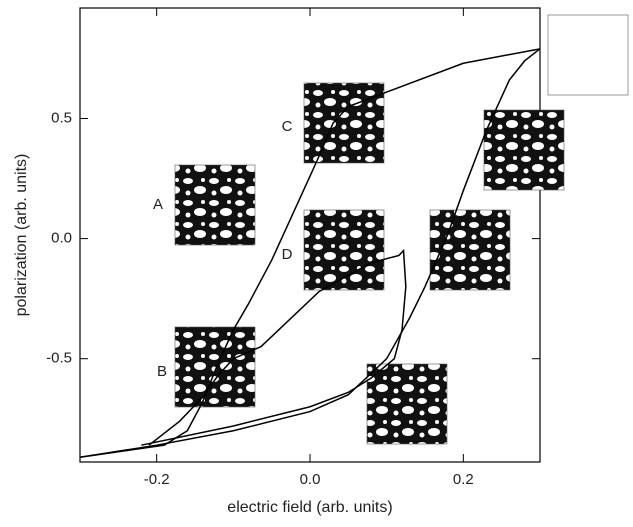  Describe the element at coordinates (21, 235) in the screenshot. I see `y-axis-label: polarization (arb. units)` at that location.